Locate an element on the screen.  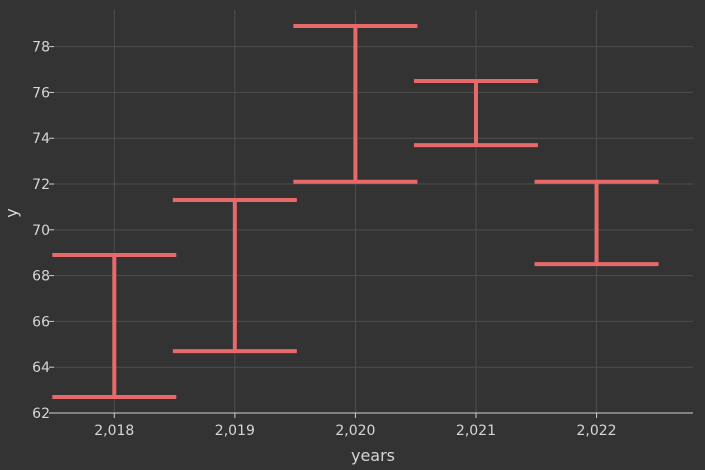
y-tick-label: 74 is located at coordinates (41, 139).